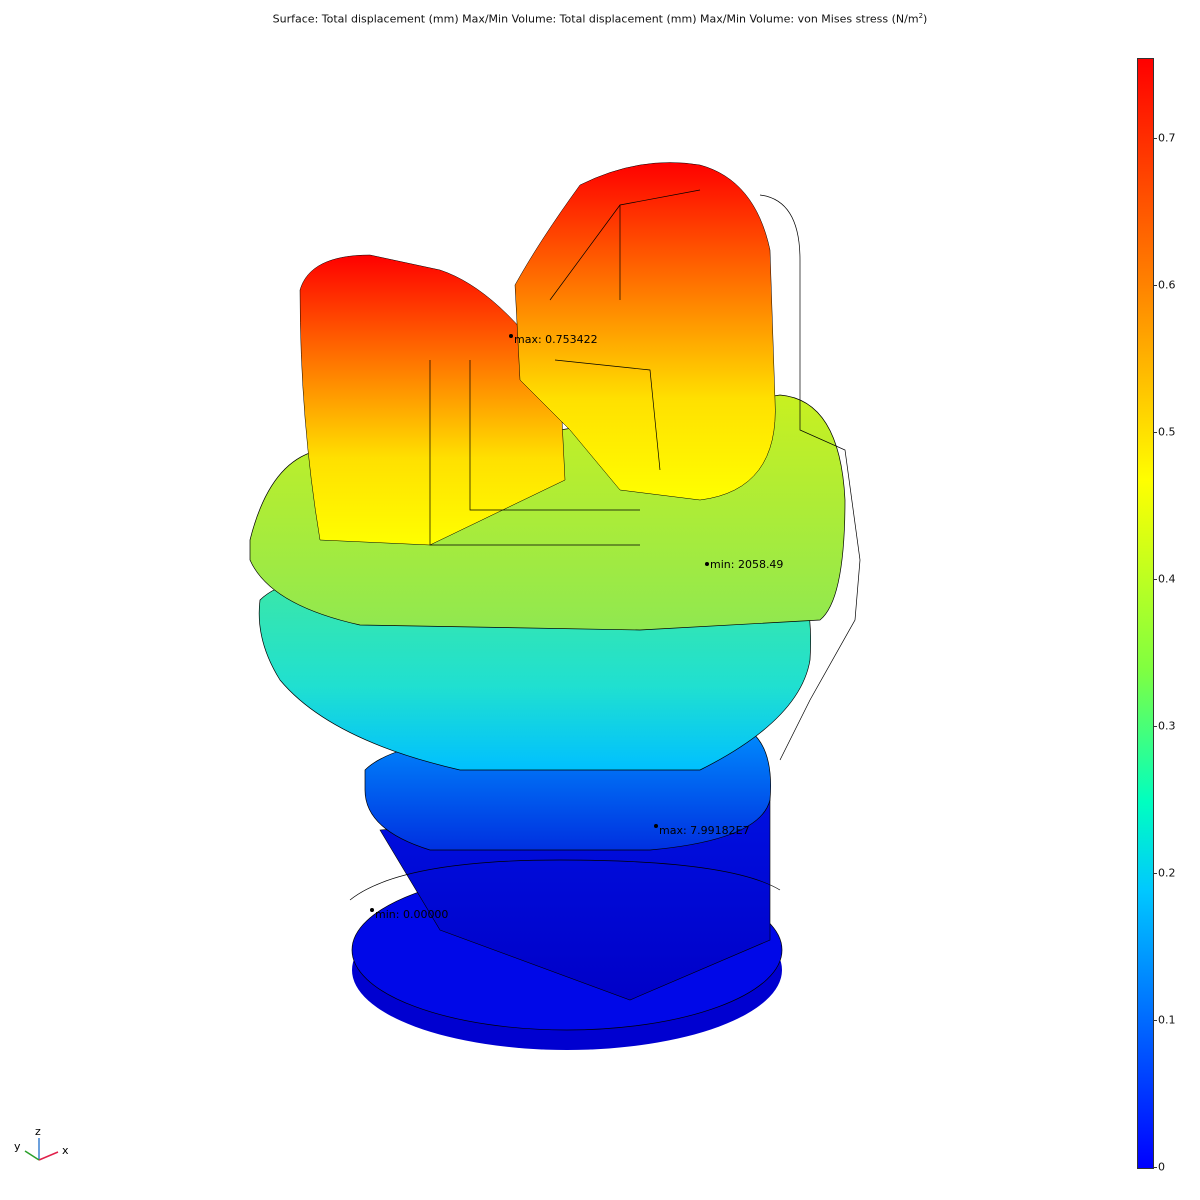 This screenshot has width=1200, height=1200. I want to click on title-suffix: ), so click(925, 19).